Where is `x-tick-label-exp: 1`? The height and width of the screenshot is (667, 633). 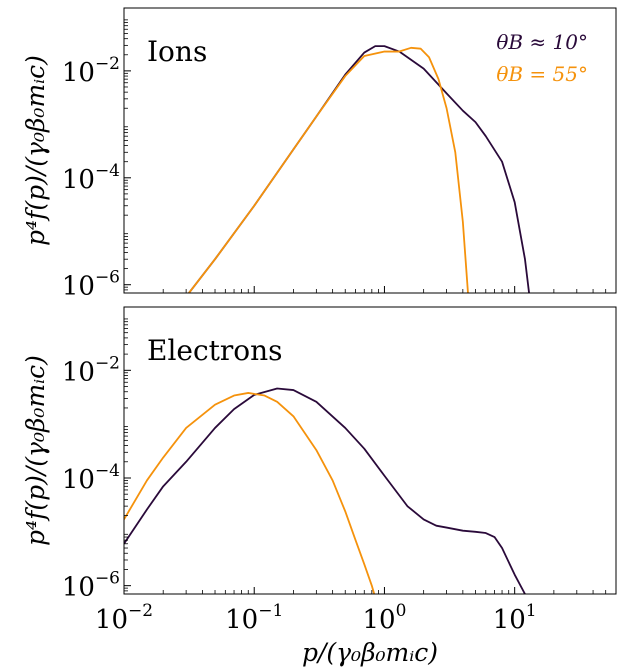
x-tick-label-exp: 1 is located at coordinates (531, 611).